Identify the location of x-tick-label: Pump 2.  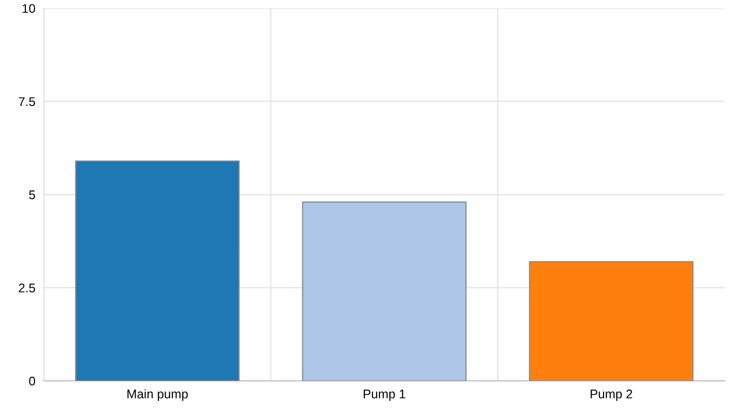
(611, 395).